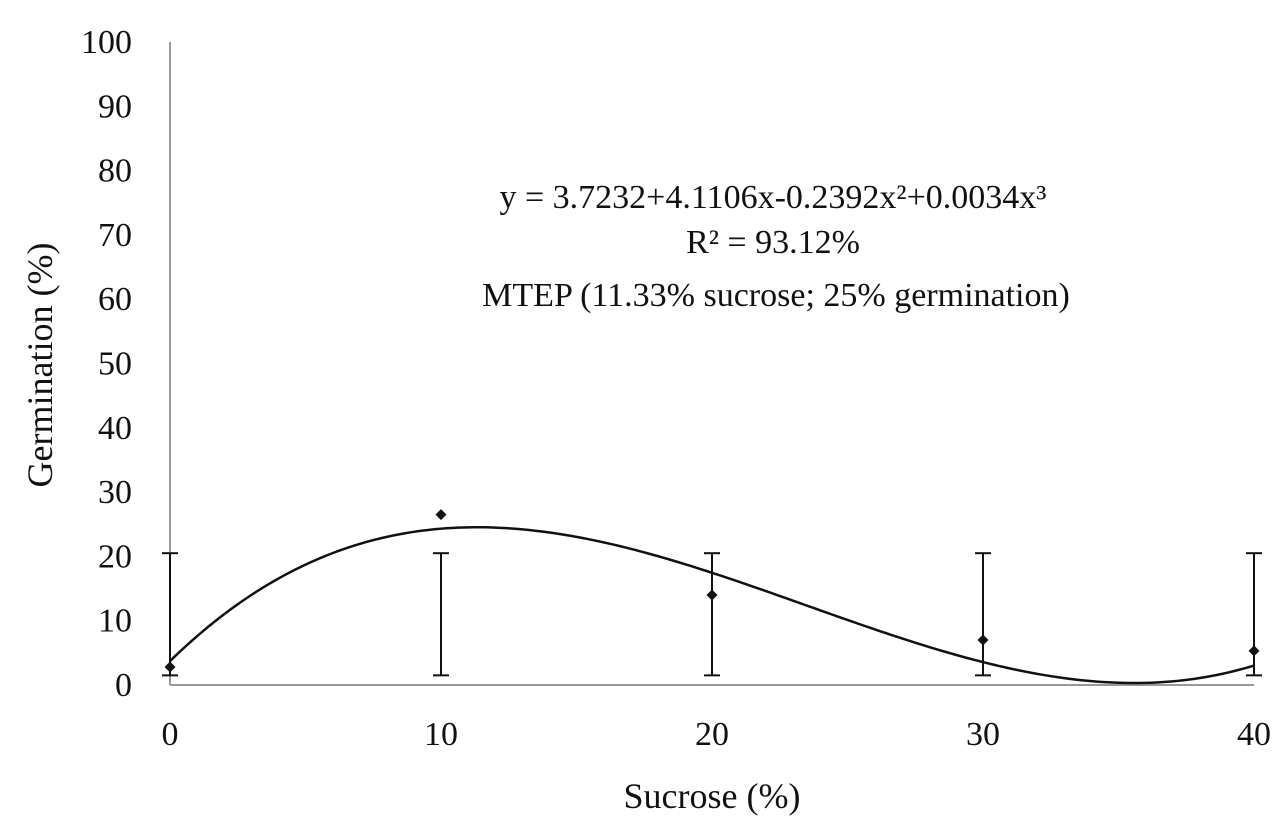 The height and width of the screenshot is (832, 1286). I want to click on y-tick-label: 0, so click(123, 685).